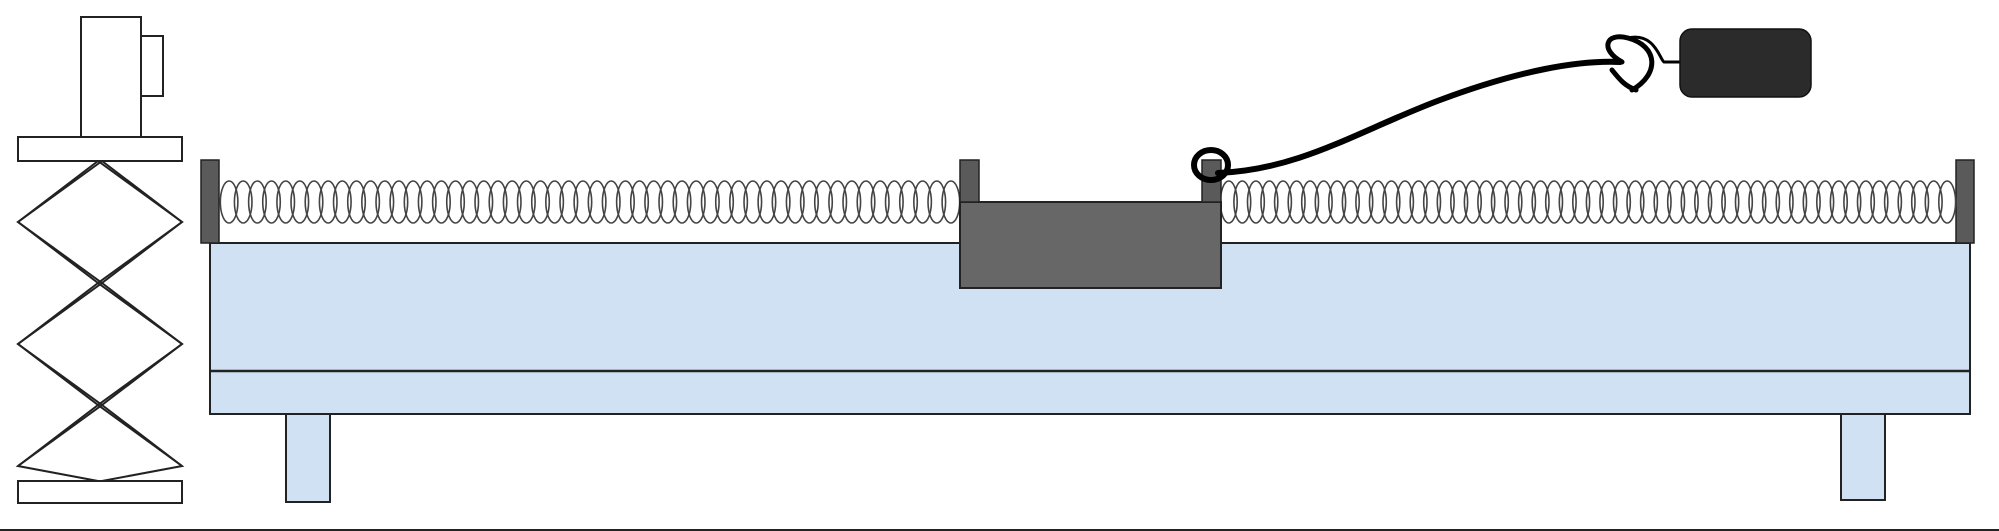  Describe the element at coordinates (1745, 63) in the screenshot. I see `hanging-mass` at that location.